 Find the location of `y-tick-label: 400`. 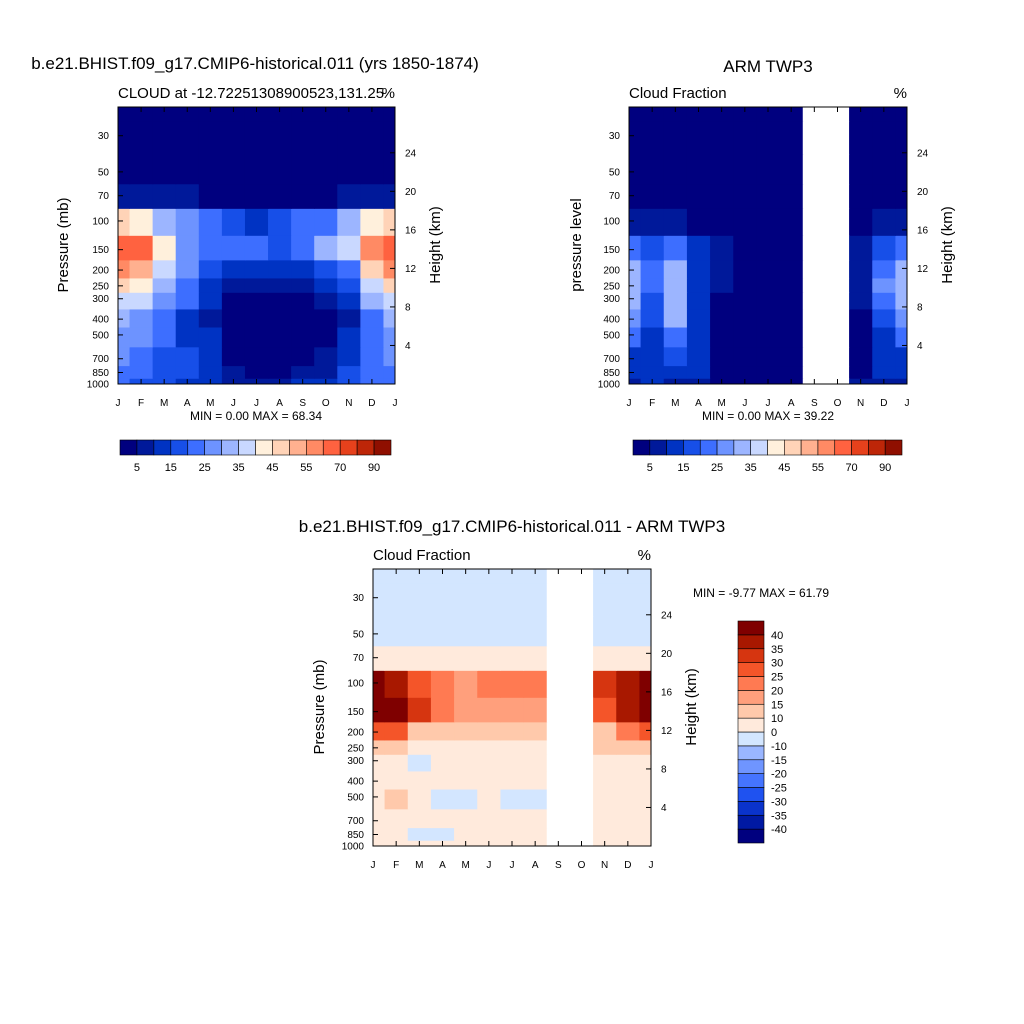

y-tick-label: 400 is located at coordinates (100, 320).